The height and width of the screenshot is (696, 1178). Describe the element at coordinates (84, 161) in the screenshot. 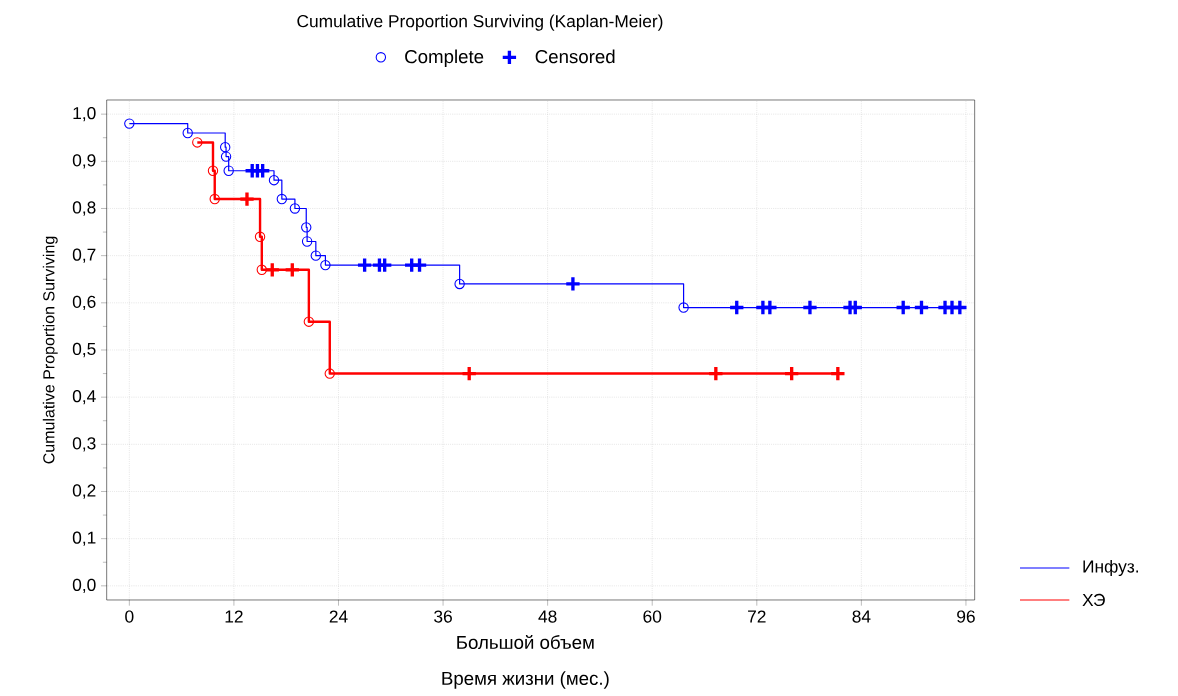

I see `y-tick-label: 0,9` at that location.